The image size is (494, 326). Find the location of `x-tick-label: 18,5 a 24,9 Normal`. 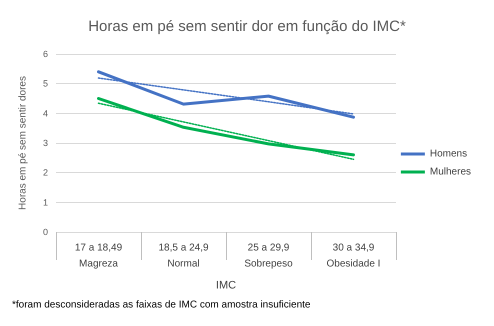

x-tick-label: 18,5 a 24,9 Normal is located at coordinates (183, 256).